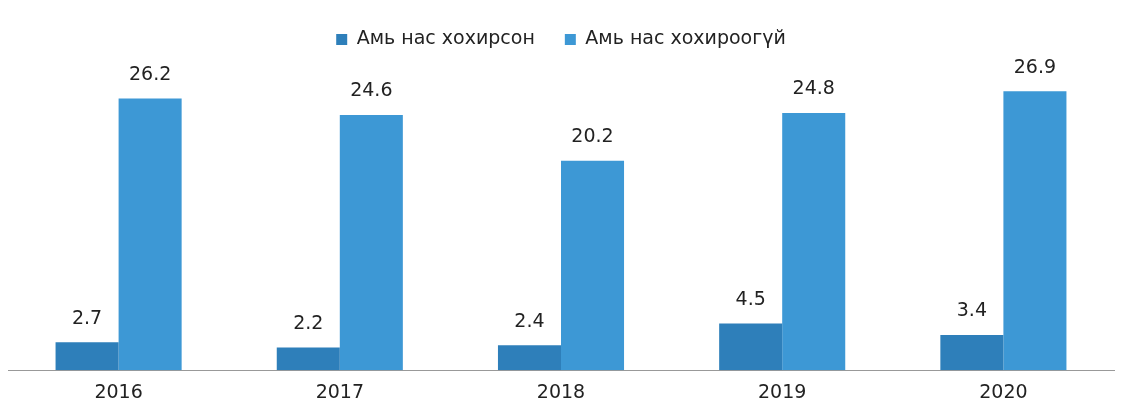  I want to click on data-label: 4.5, so click(750, 297).